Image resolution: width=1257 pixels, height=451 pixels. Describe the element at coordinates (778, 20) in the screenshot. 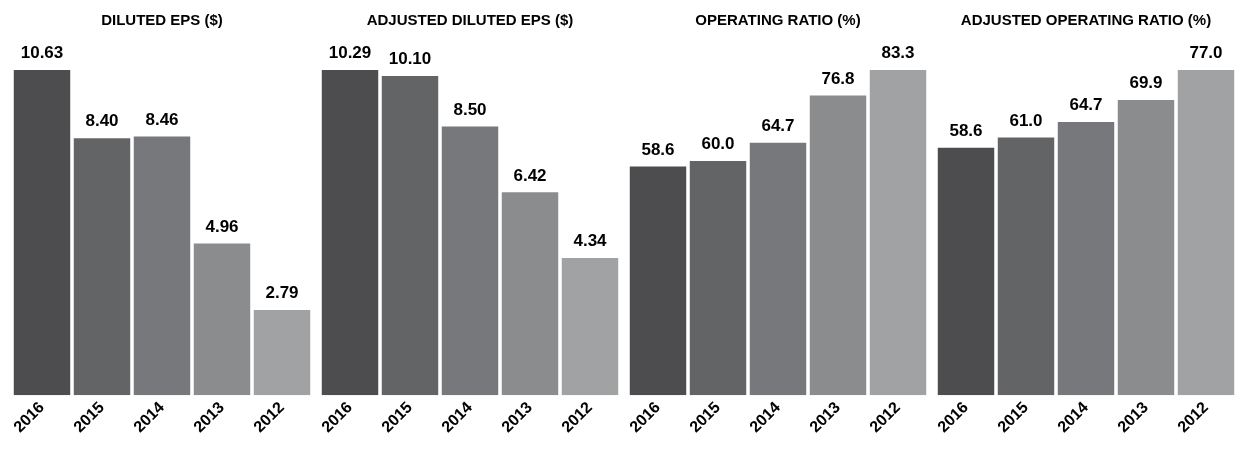

I see `chart-title: OPERATING RATIO (%)` at that location.